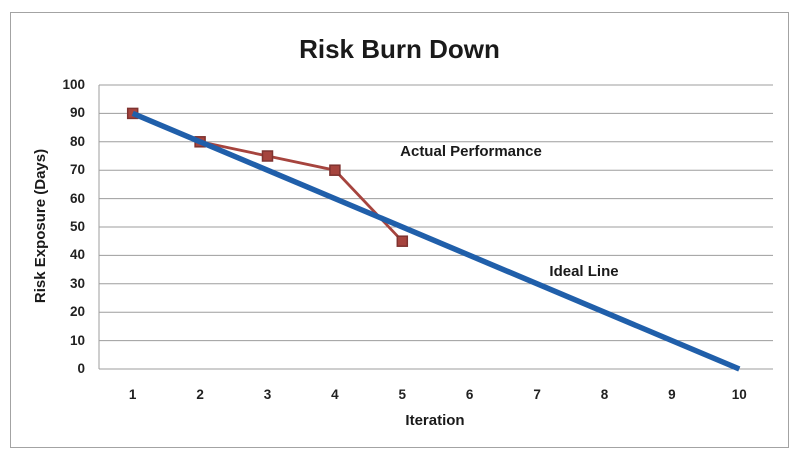 This screenshot has width=800, height=461. Describe the element at coordinates (77, 198) in the screenshot. I see `y-tick-label: 60` at that location.